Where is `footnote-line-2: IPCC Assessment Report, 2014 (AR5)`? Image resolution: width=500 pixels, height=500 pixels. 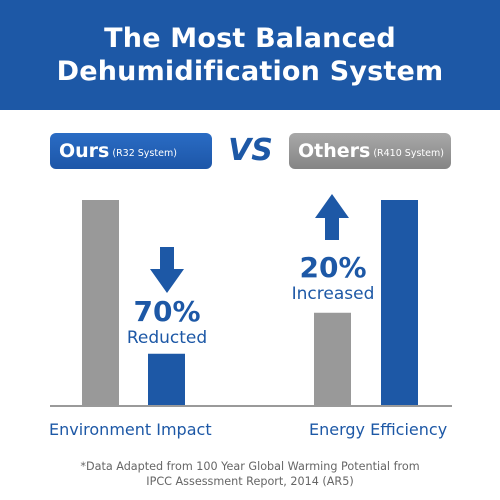
footnote-line-2: IPCC Assessment Report, 2014 (AR5) is located at coordinates (250, 481).